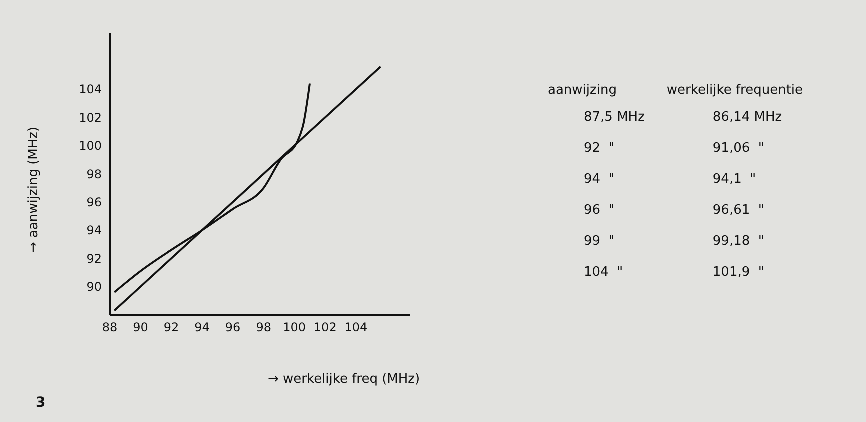  Describe the element at coordinates (599, 211) in the screenshot. I see `text: 96 "` at that location.